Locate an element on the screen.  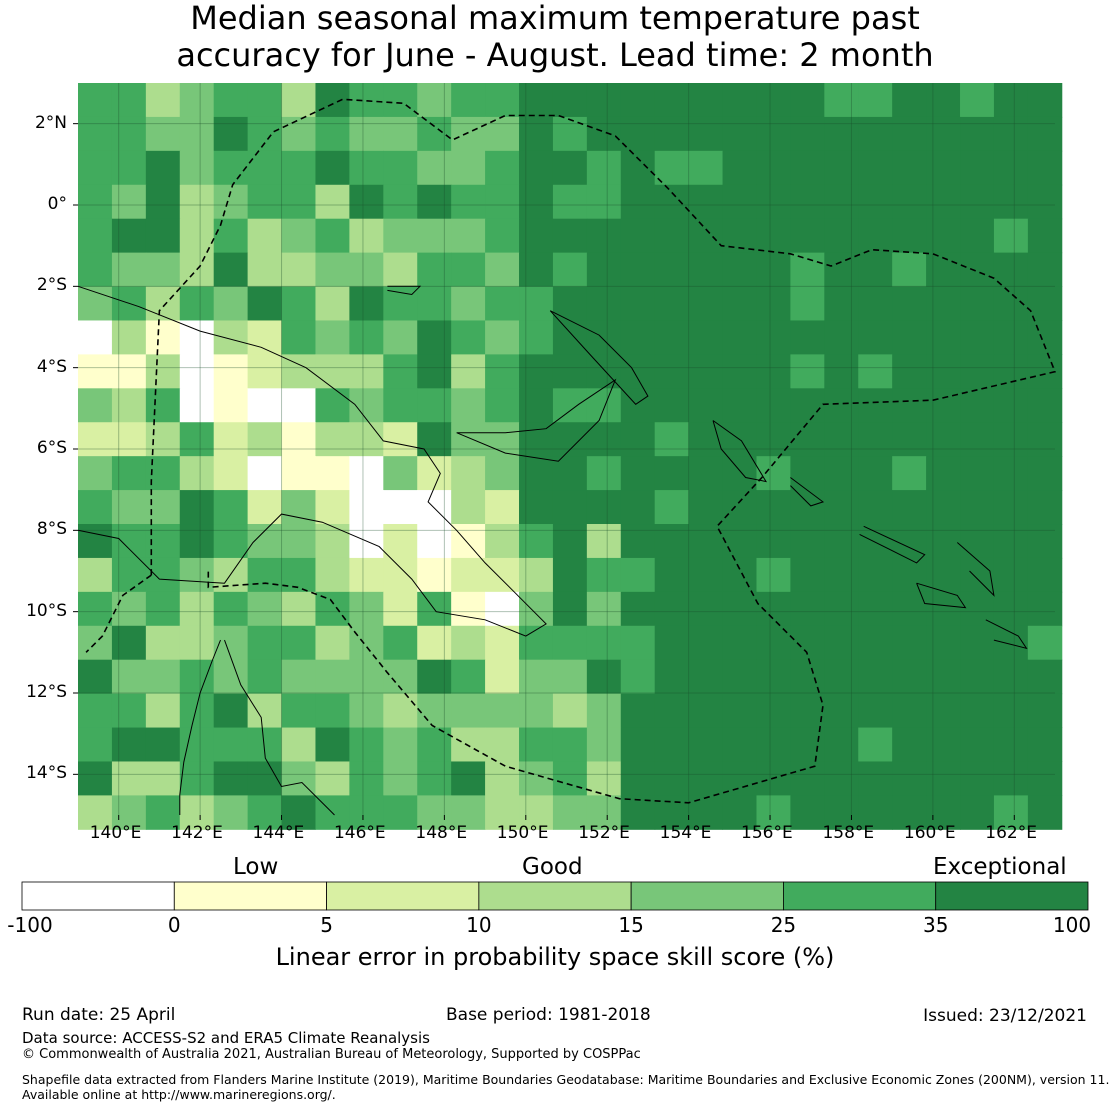
longitude-label: 160°E is located at coordinates (929, 833).